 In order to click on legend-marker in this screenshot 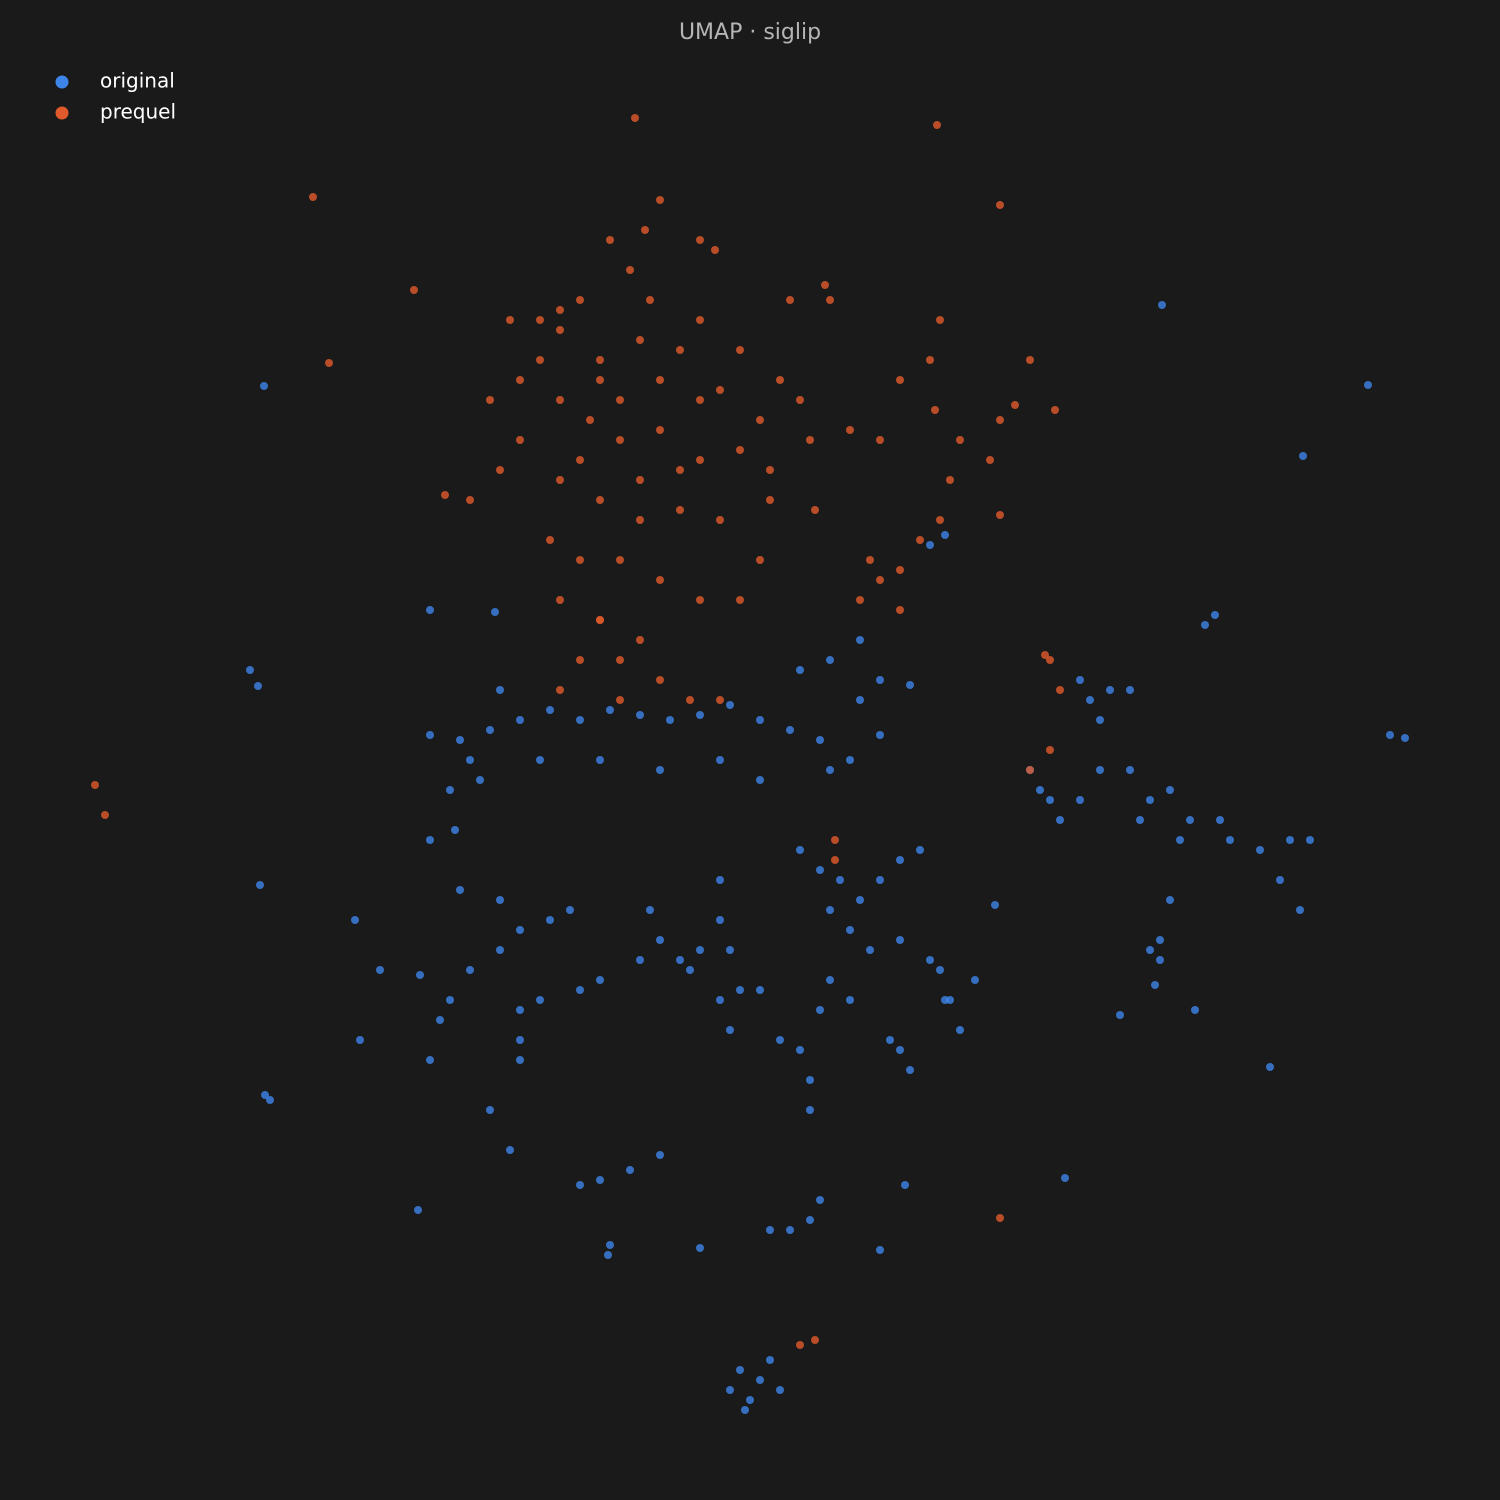, I will do `click(62, 82)`.